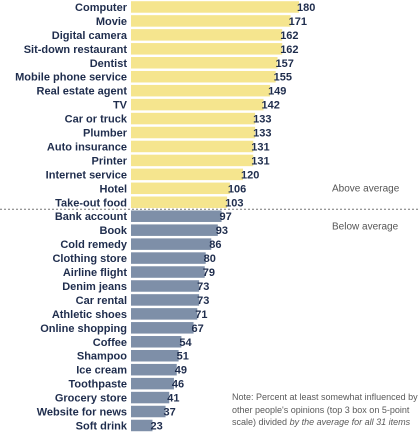  What do you see at coordinates (101, 8) in the screenshot?
I see `category-label-computer: Computer` at bounding box center [101, 8].